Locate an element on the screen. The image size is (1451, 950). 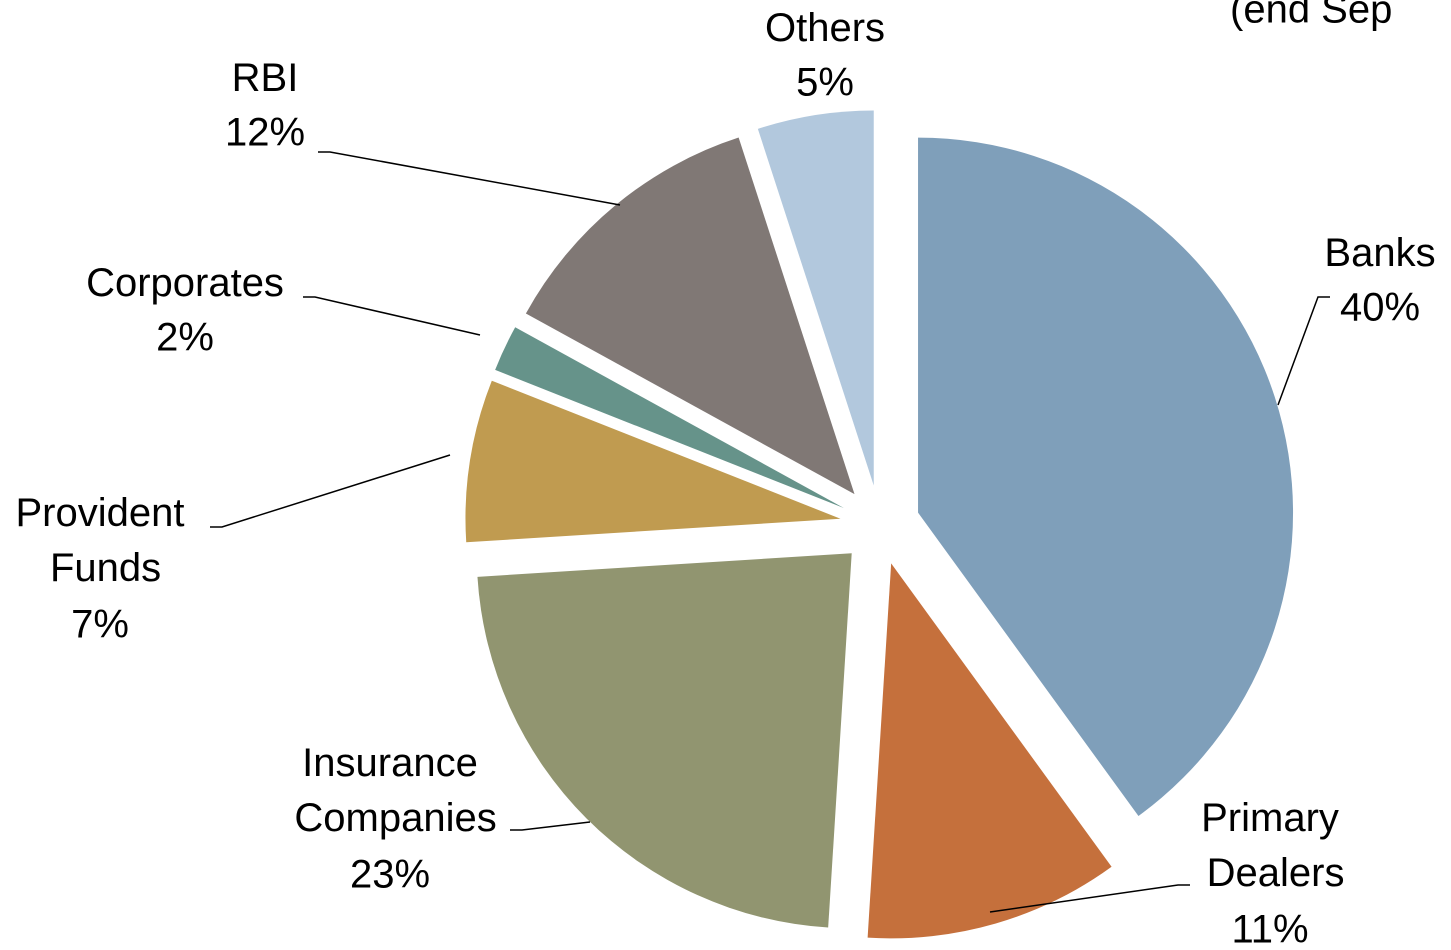
slice-label: Banks is located at coordinates (1379, 253).